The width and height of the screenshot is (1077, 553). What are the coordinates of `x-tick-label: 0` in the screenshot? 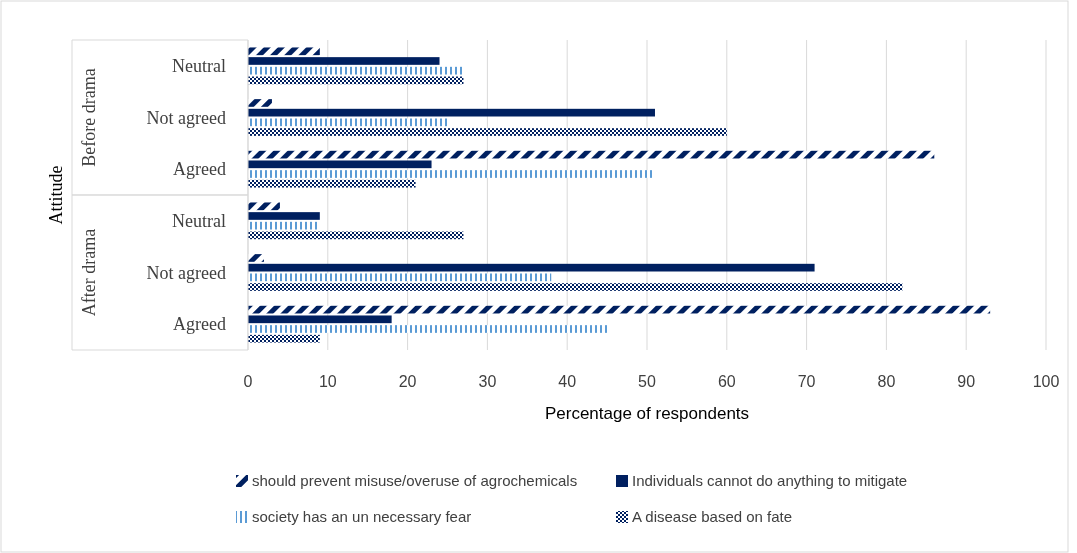 It's located at (248, 381).